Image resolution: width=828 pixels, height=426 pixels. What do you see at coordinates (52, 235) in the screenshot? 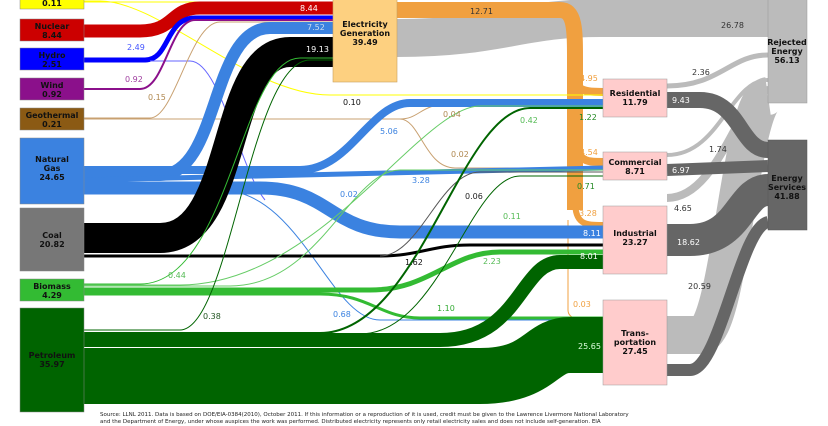
I see `node-coal-name: Coal` at bounding box center [52, 235].